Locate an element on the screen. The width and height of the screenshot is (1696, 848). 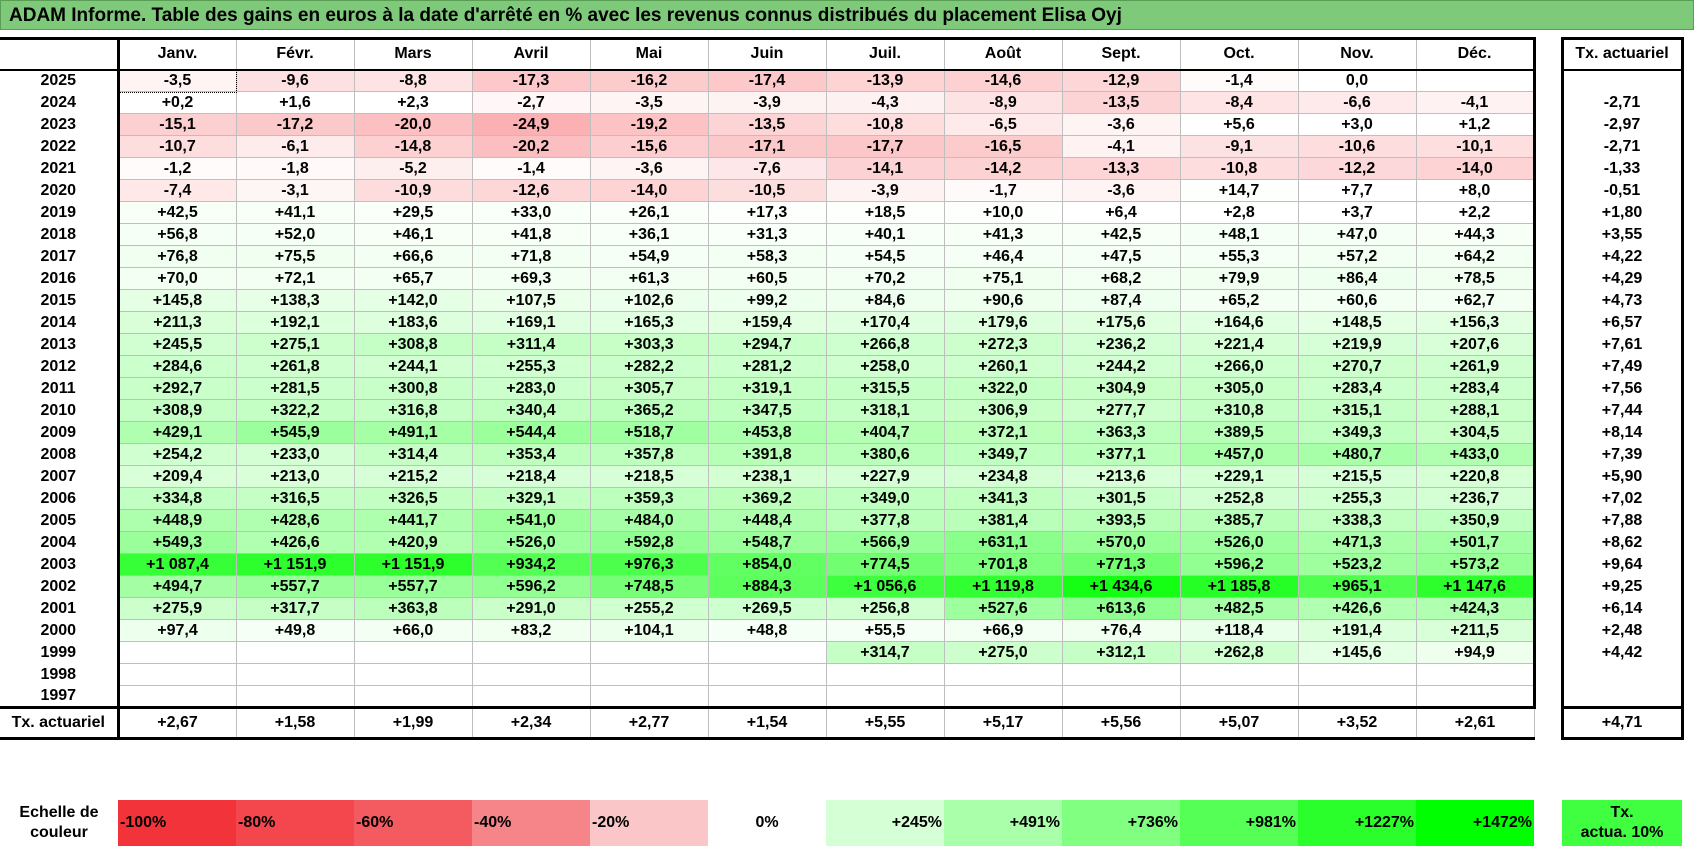
gain-cell: +283,4 is located at coordinates (1357, 388).